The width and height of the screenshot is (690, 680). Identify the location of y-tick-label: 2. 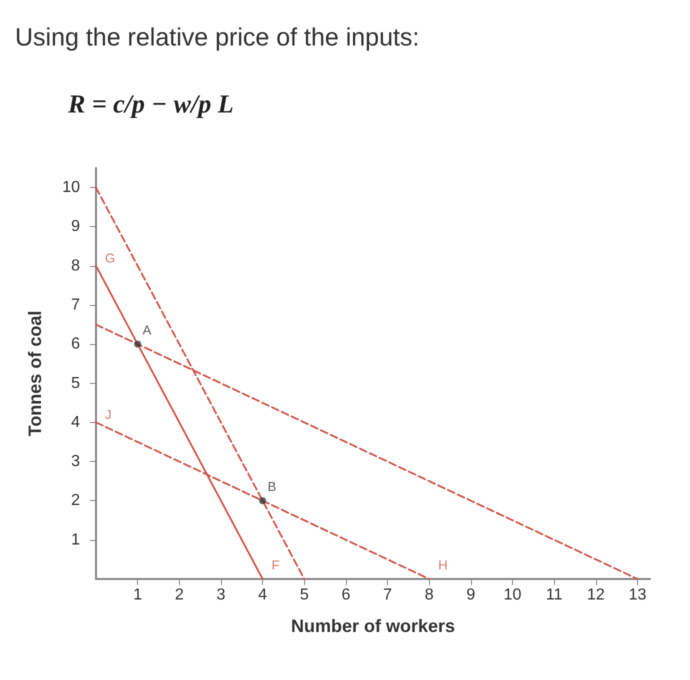
(75, 501).